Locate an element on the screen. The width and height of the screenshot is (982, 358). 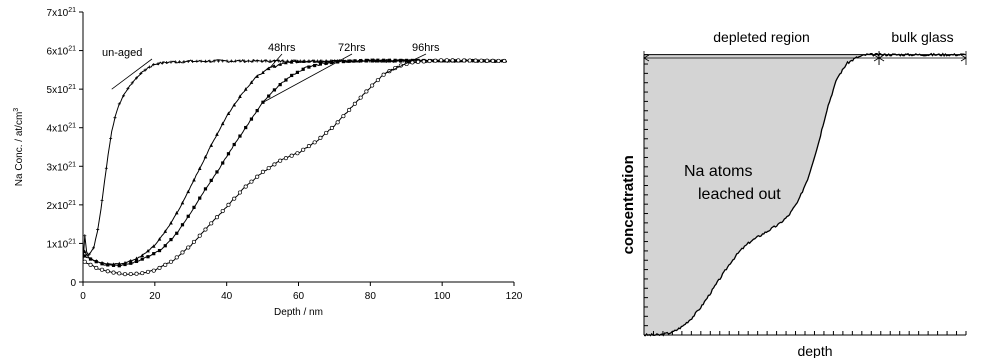
region-label: depleted region is located at coordinates (761, 37).